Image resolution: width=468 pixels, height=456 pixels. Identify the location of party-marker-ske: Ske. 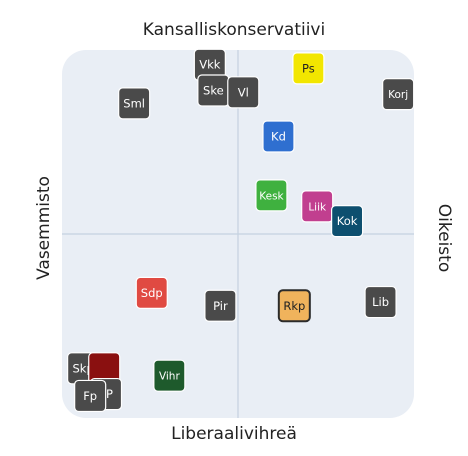
(213, 90).